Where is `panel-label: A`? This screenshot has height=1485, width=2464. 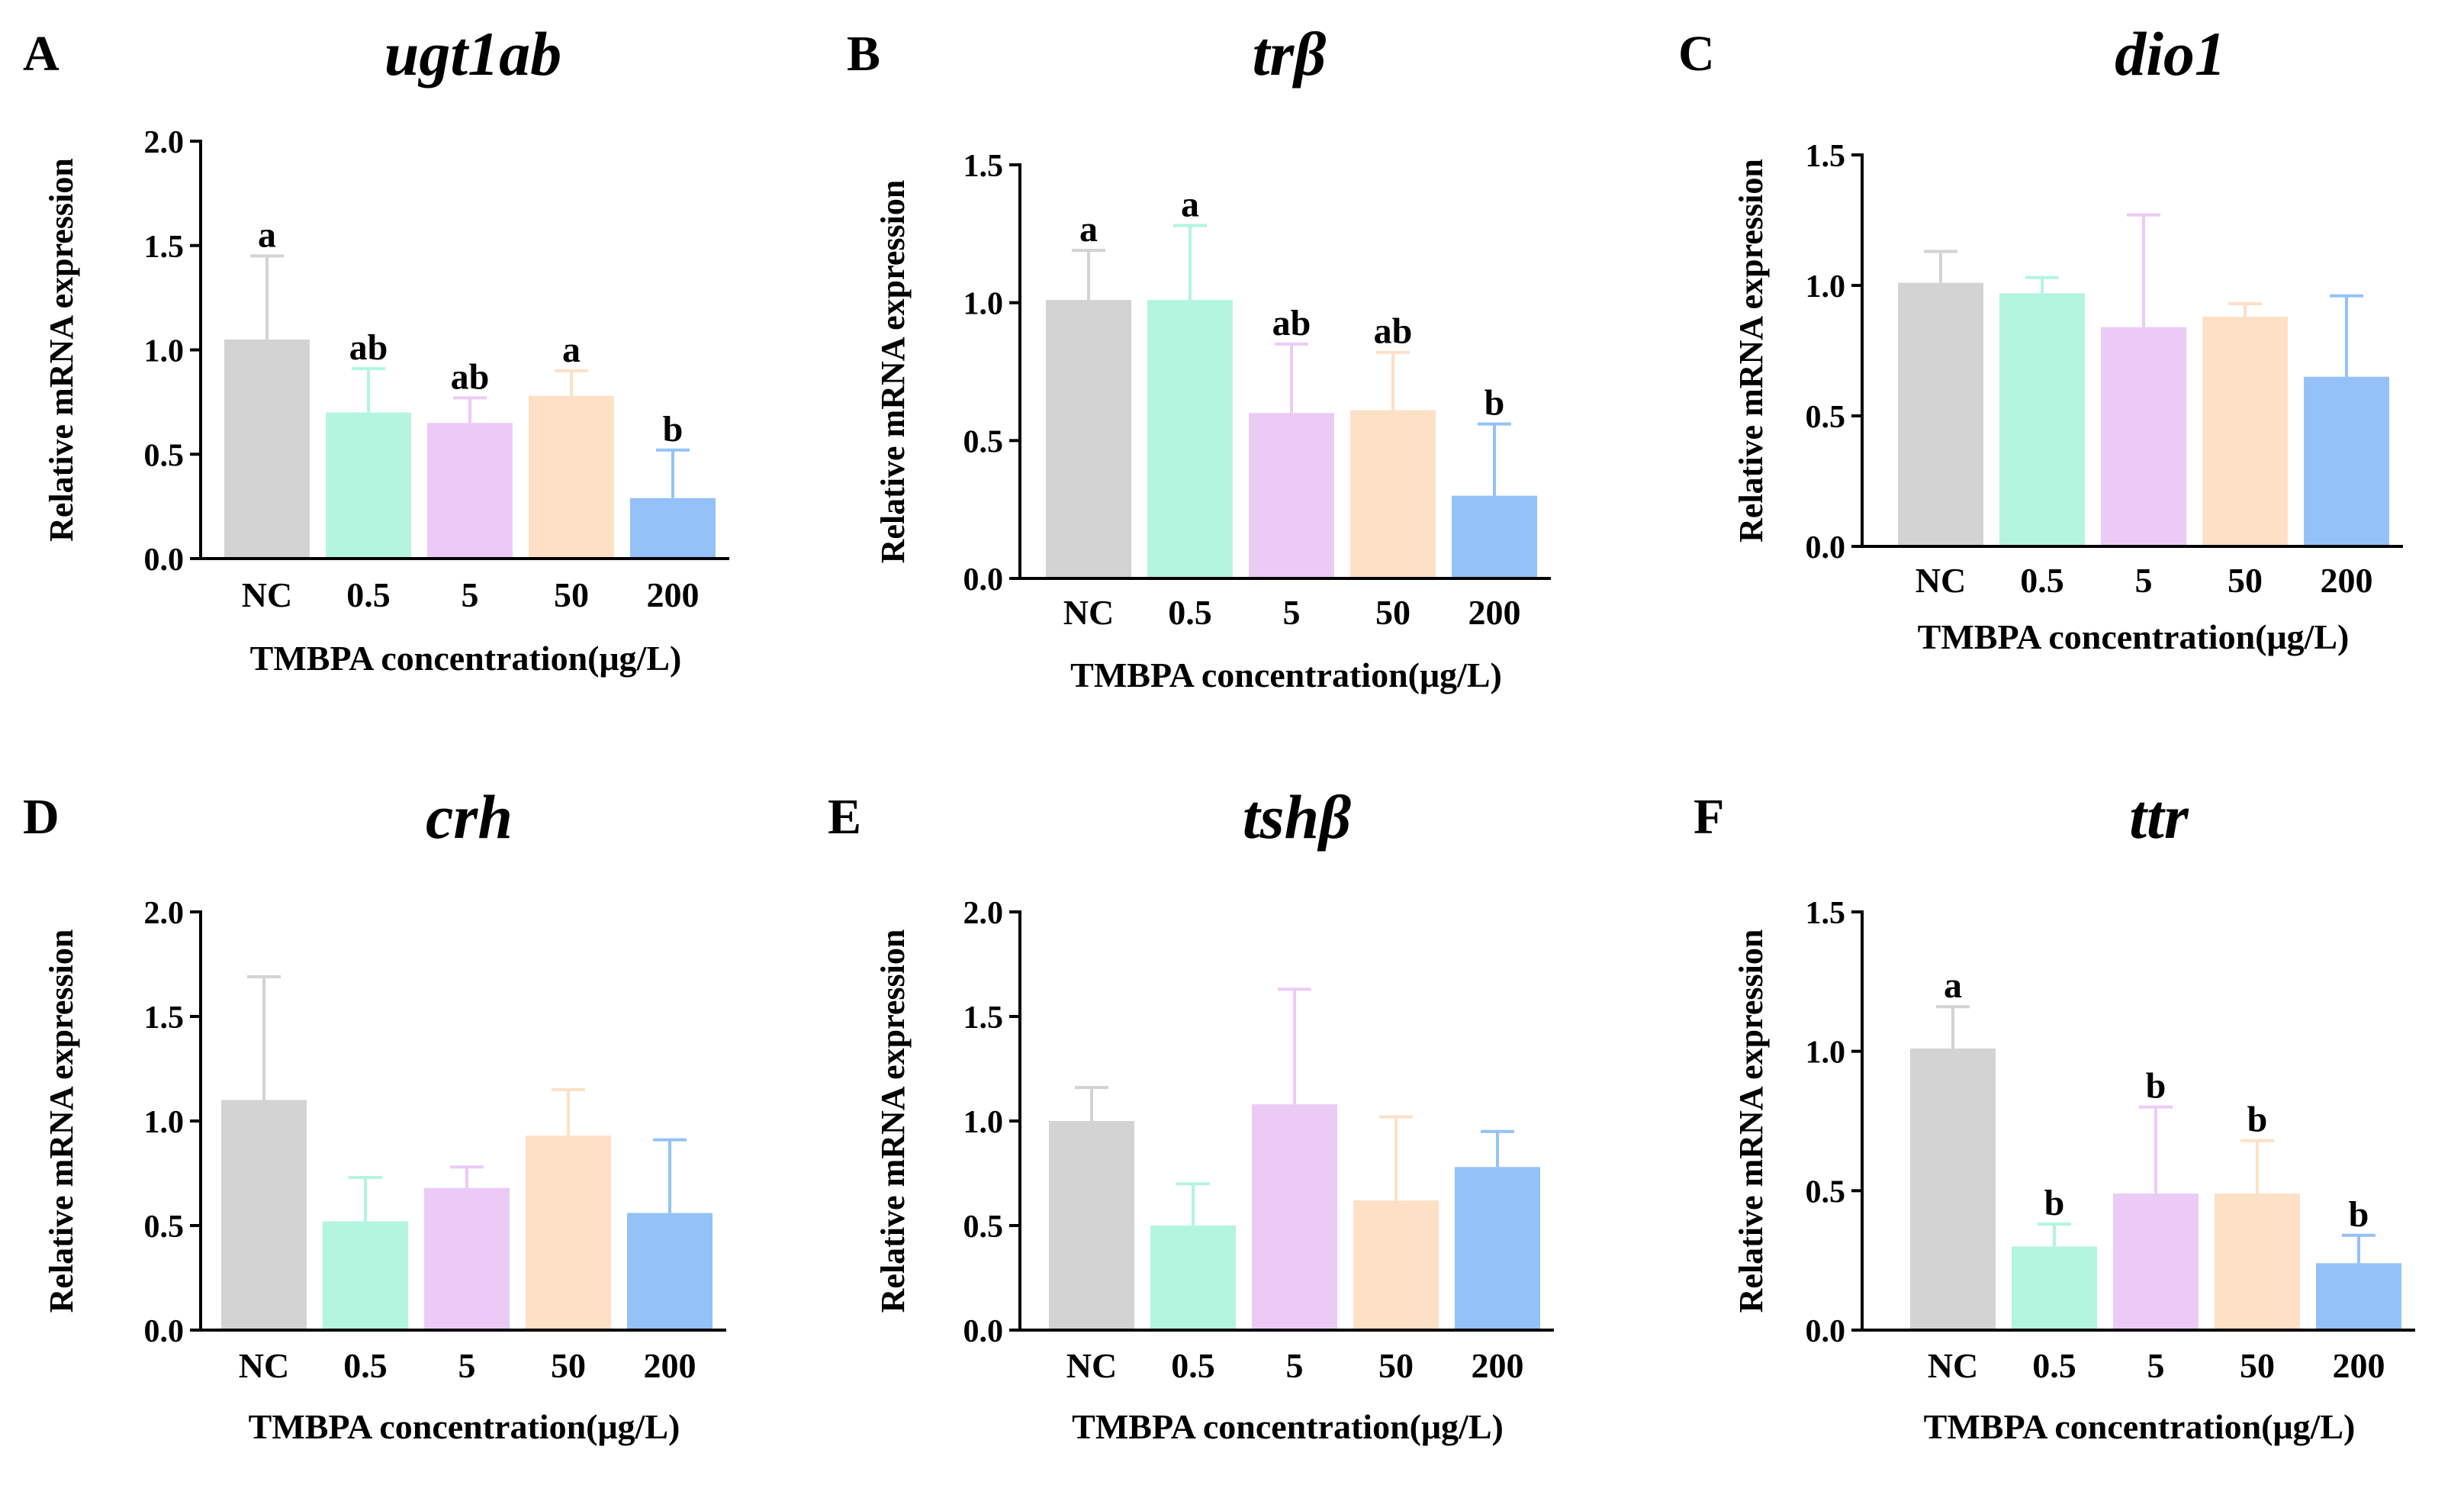
panel-label: A is located at coordinates (41, 54).